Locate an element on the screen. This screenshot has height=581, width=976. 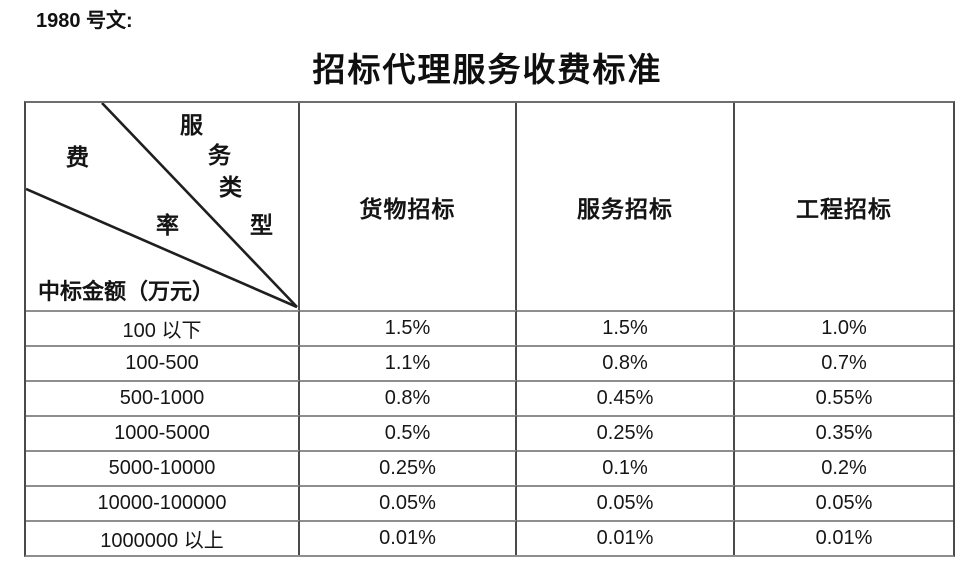
services-rate-cell: 0.25% is located at coordinates (626, 432).